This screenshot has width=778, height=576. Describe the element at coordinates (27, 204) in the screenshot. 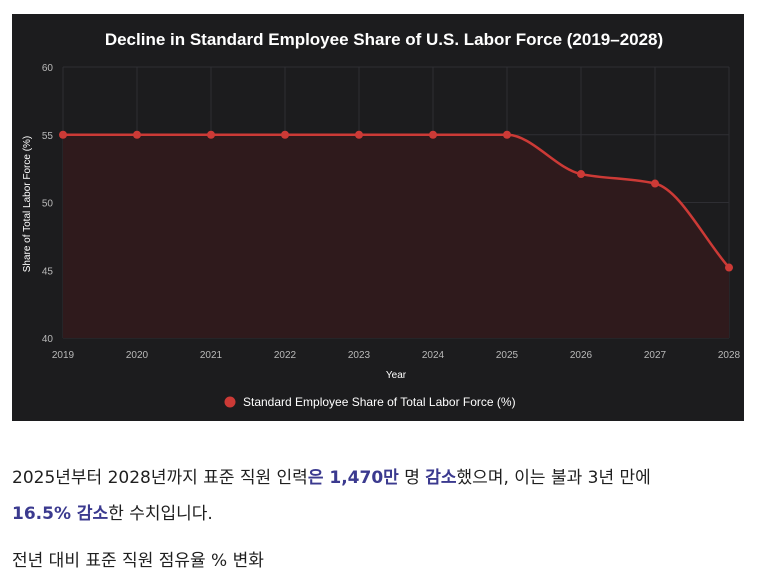

I see `y-axis-label: Share of Total Labor Force (%)` at that location.